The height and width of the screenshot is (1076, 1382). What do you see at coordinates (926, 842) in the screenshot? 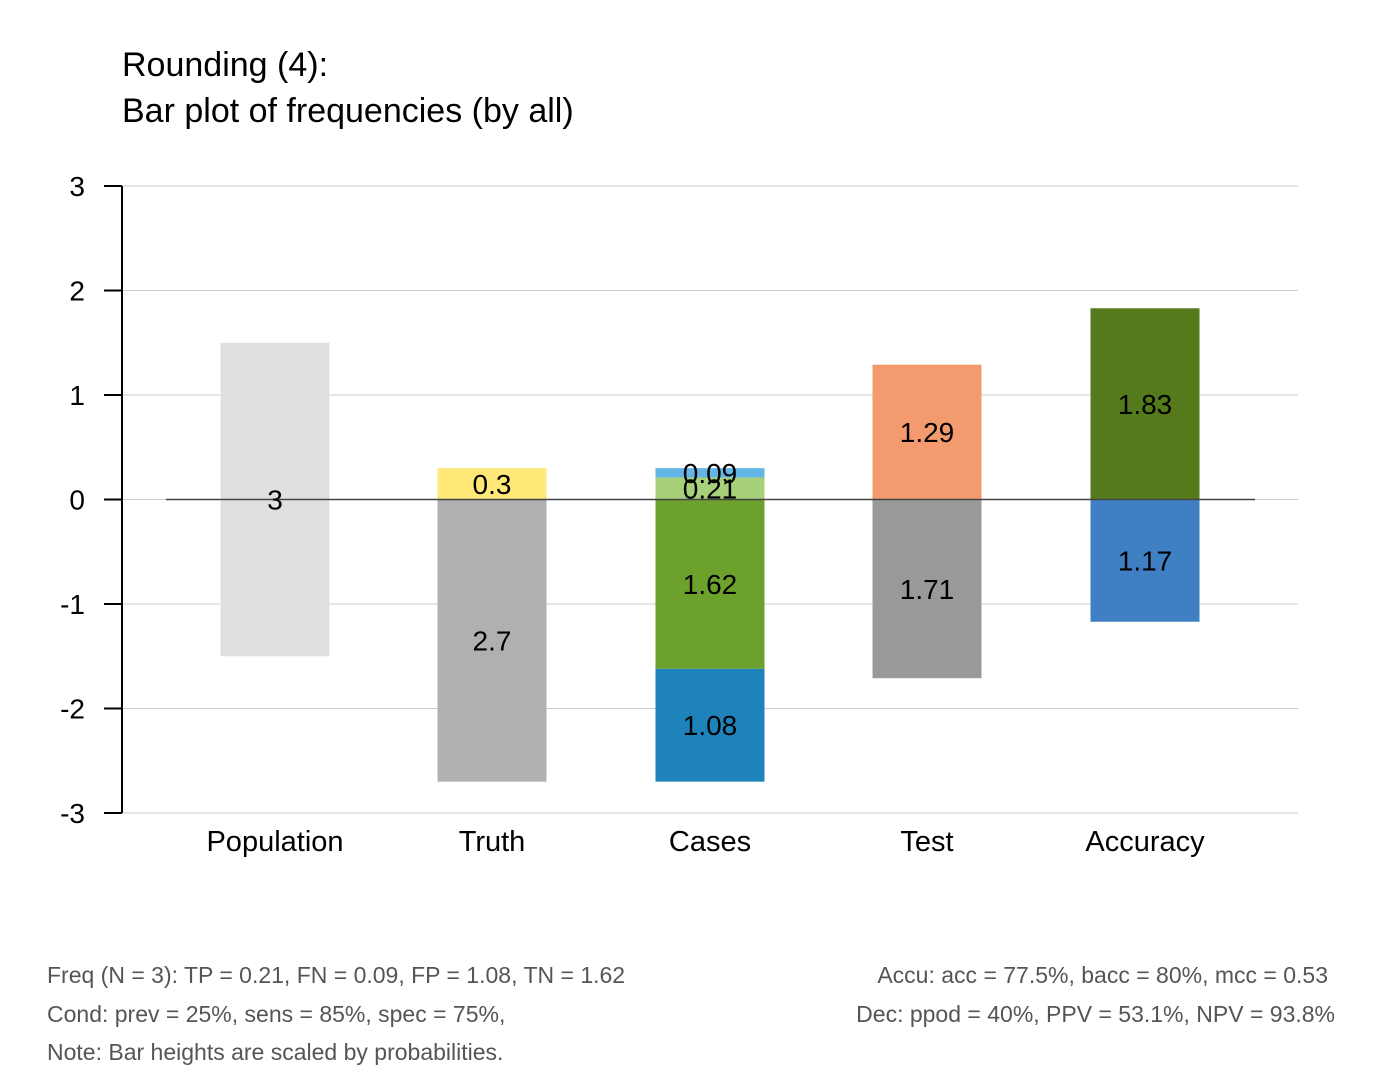
I see `x-category-label: Test` at bounding box center [926, 842].